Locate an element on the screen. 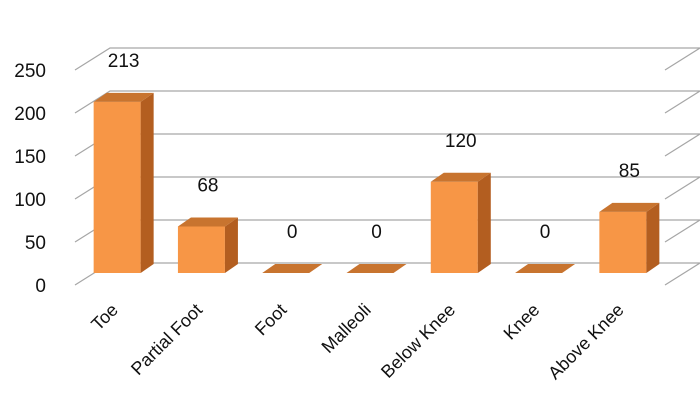 This screenshot has width=700, height=420. y-axis-tick-labels: 0 50 100 150 200 250 is located at coordinates (30, 179).